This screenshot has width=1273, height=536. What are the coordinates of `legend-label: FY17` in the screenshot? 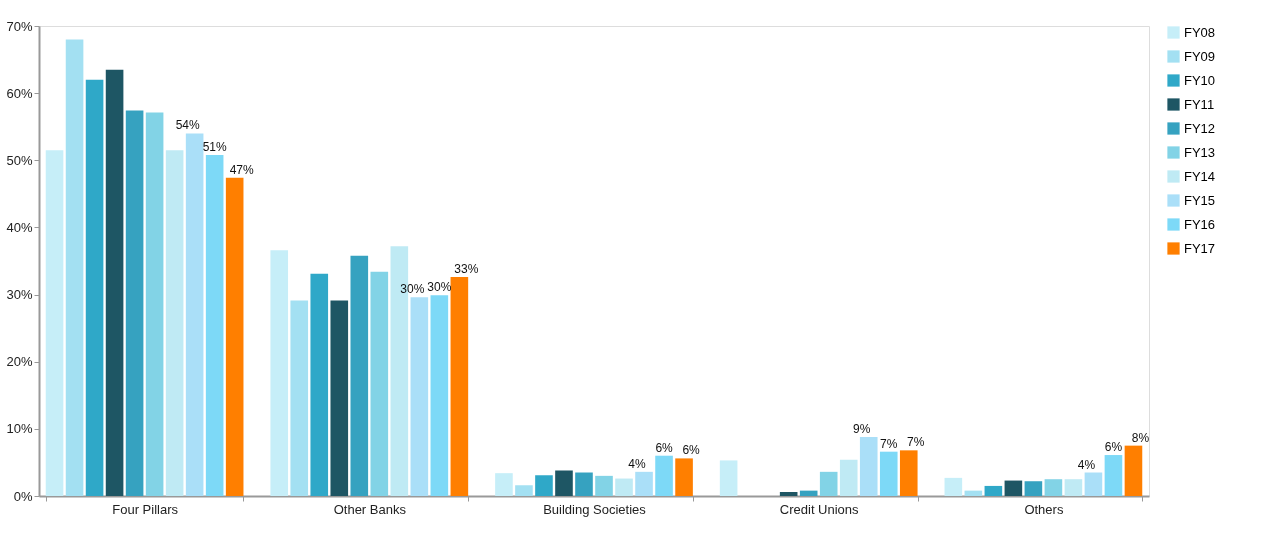 It's located at (1200, 248).